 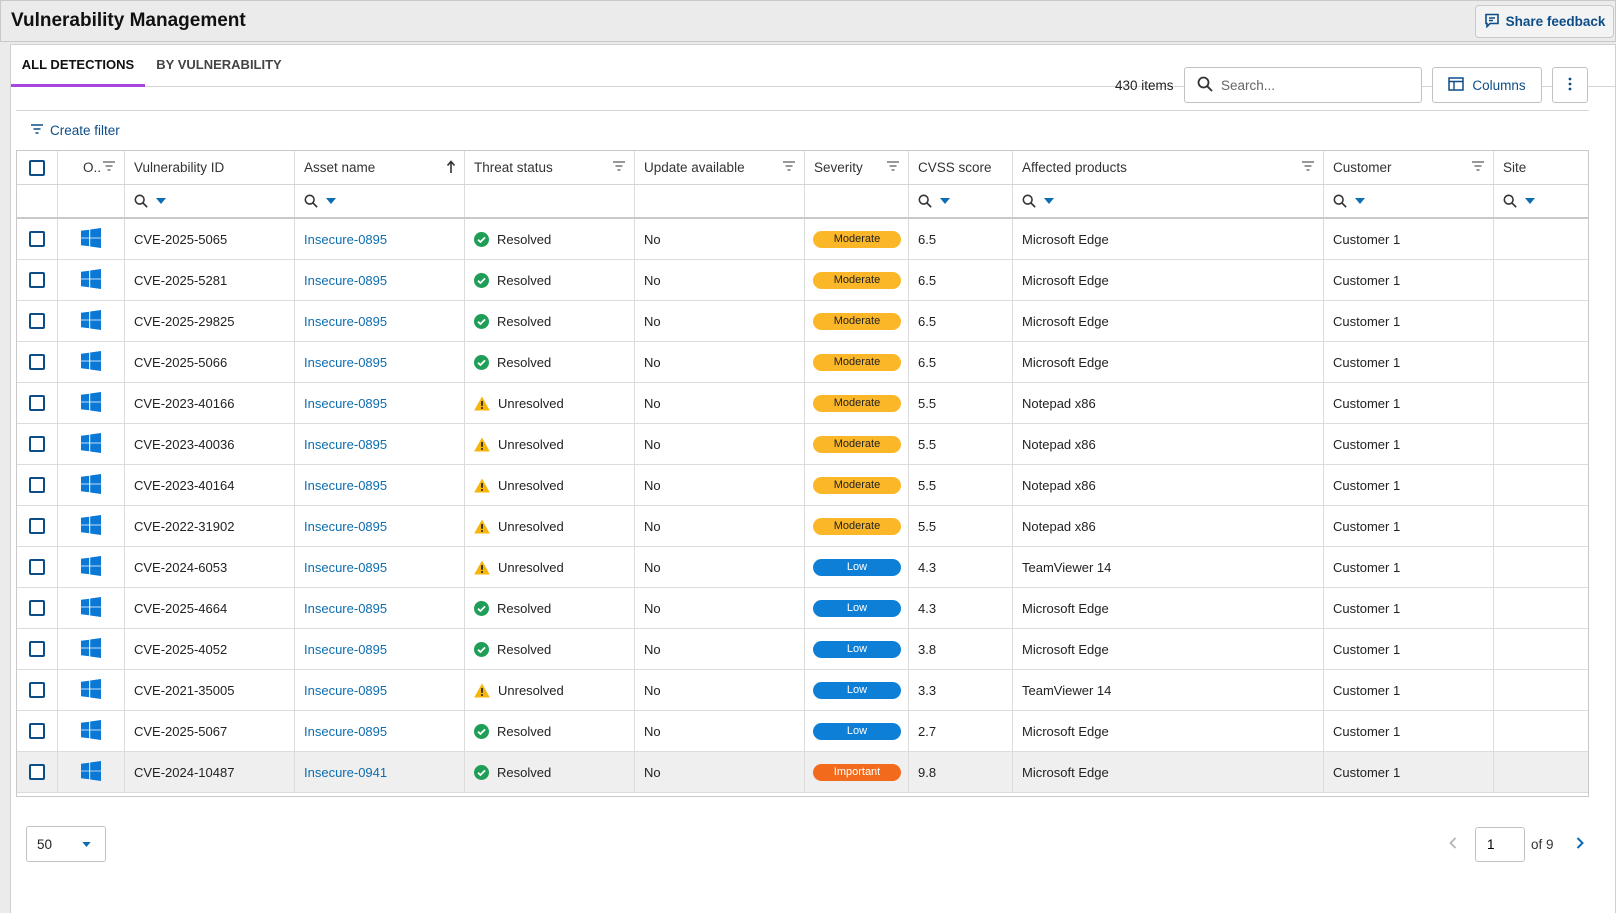 I want to click on filter-cvss-score, so click(x=961, y=201).